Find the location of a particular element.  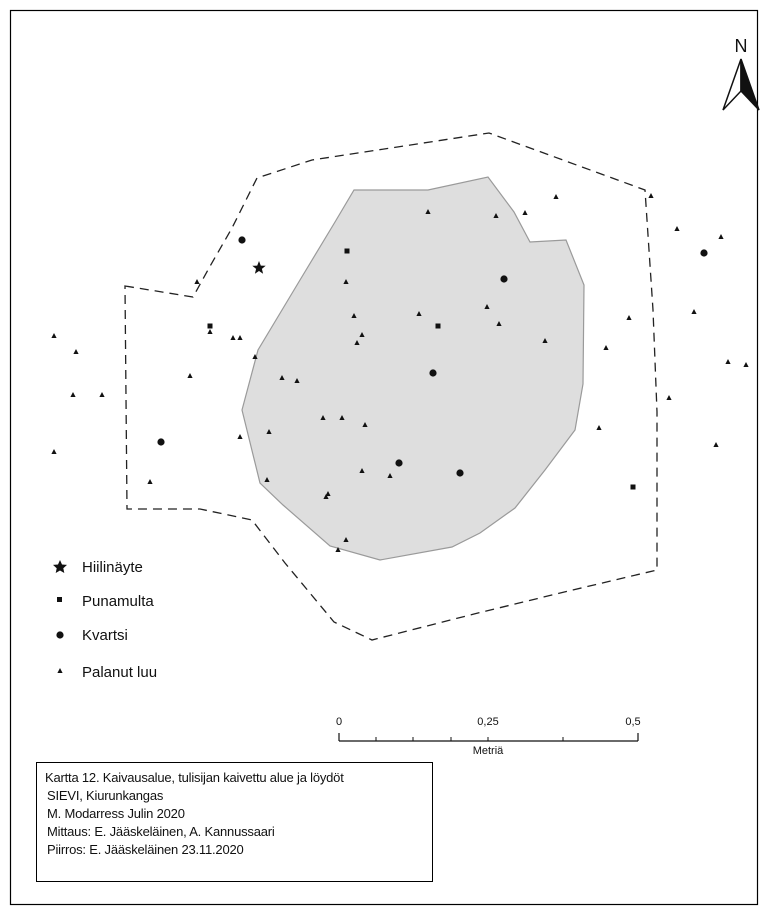

square-icon is located at coordinates (59, 599).